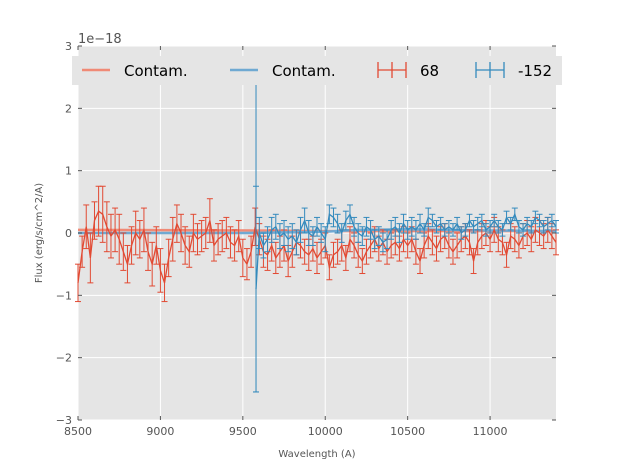 Image resolution: width=617 pixels, height=467 pixels. I want to click on y-offset-label: 1e−18, so click(100, 39).